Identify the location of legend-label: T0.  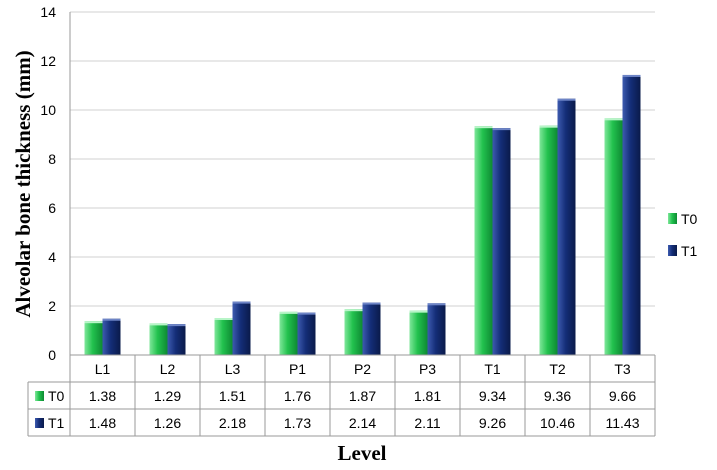
(689, 219).